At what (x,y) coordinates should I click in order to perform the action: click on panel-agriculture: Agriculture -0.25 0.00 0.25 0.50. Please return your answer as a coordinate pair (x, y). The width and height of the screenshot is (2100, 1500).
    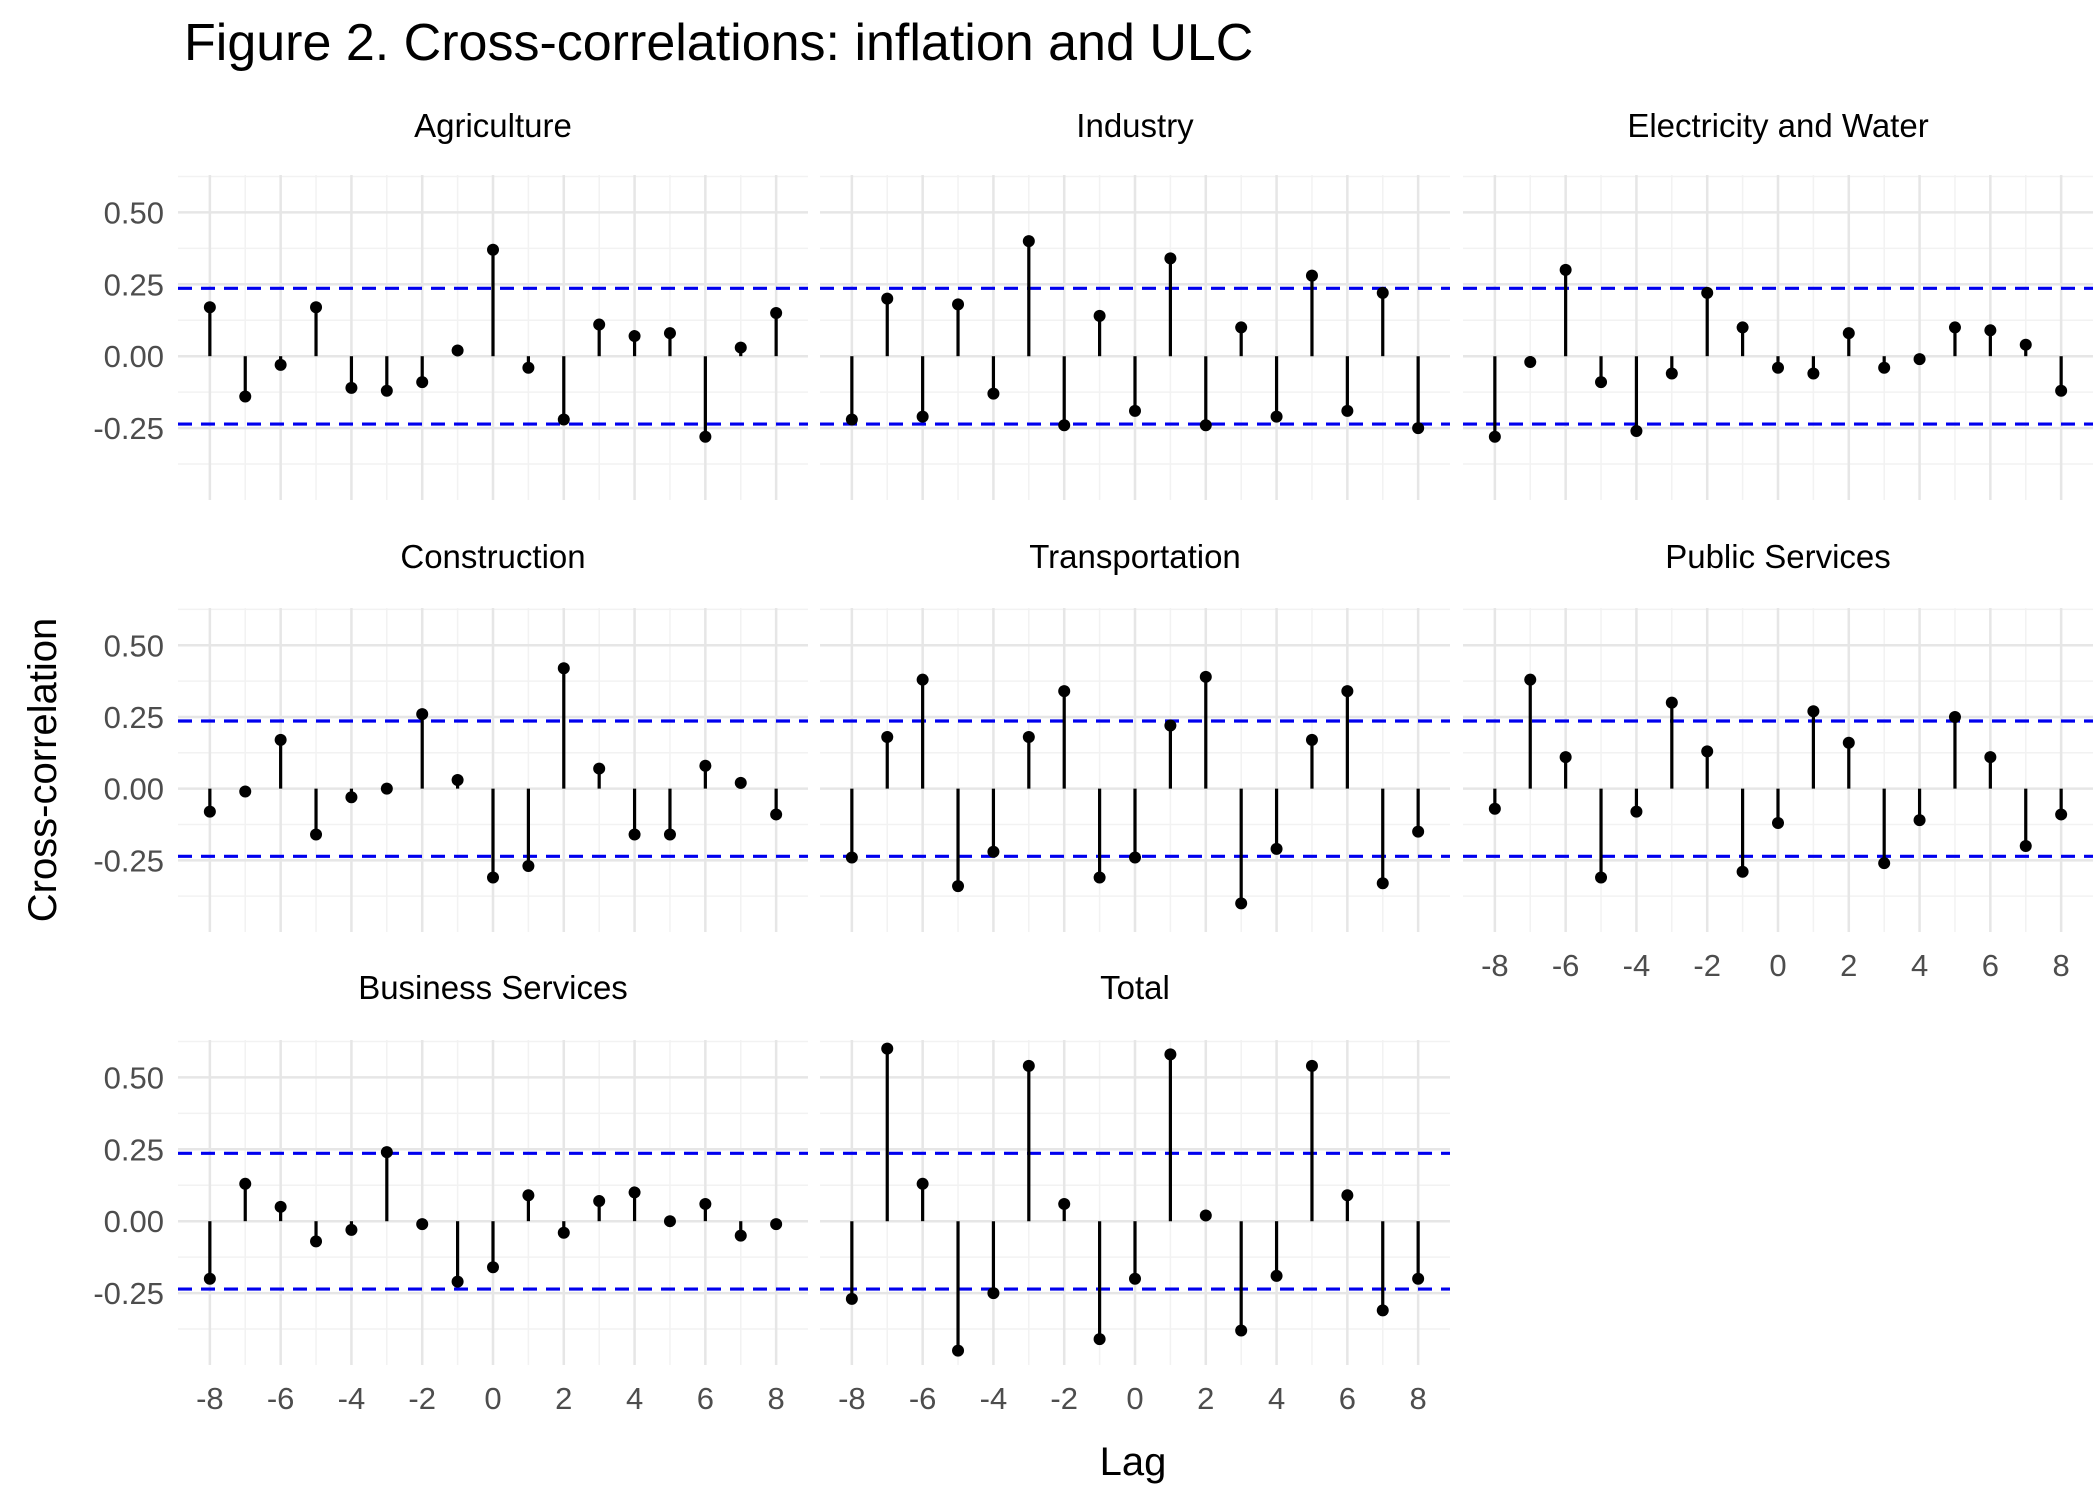
    Looking at the image, I should click on (450, 303).